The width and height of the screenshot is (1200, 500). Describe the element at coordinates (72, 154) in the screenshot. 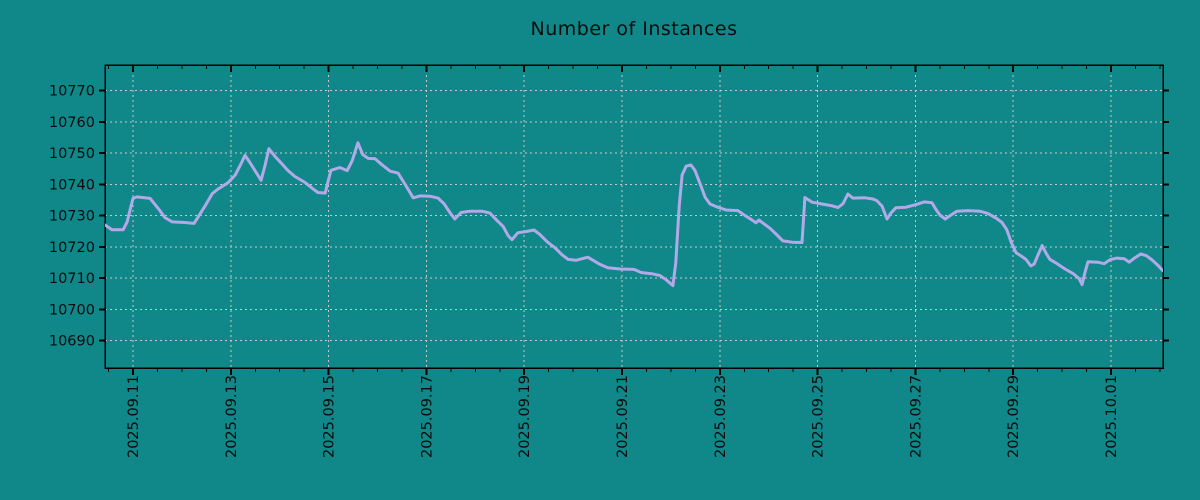

I see `y-tick-label: 10750` at that location.